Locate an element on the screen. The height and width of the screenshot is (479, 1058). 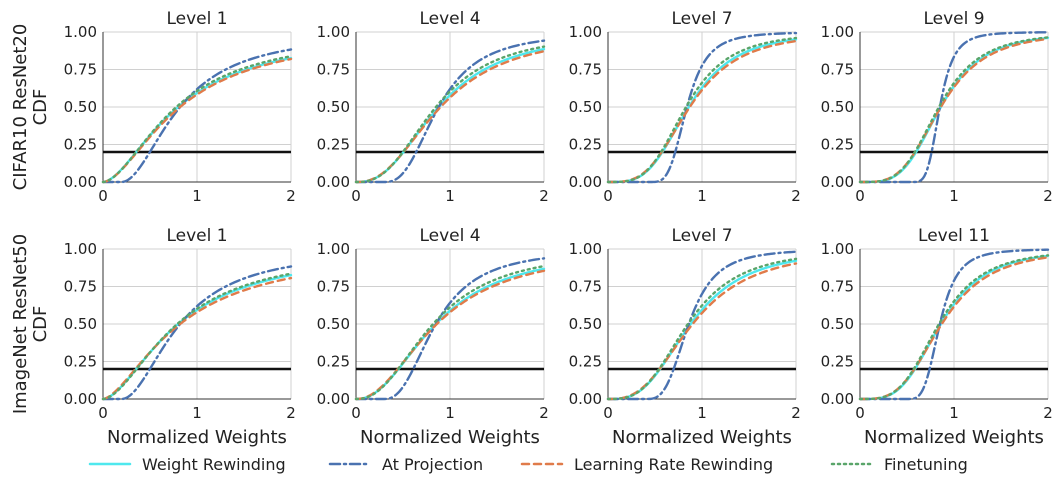
row-ylabel-group: CIFAR10 ResNet20 CDF is located at coordinates (30, 107).